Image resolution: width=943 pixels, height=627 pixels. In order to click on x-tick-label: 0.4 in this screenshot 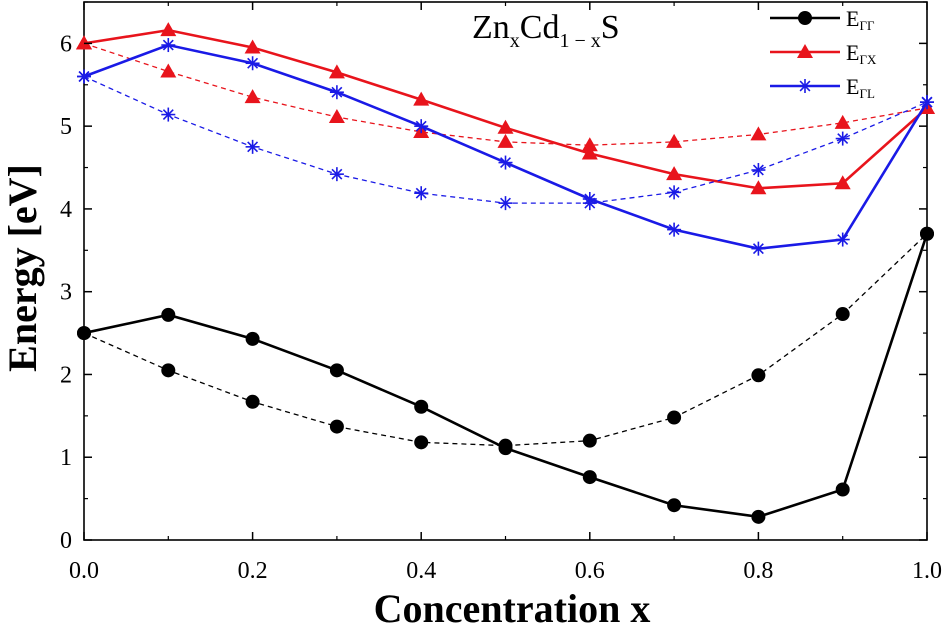, I will do `click(421, 571)`.